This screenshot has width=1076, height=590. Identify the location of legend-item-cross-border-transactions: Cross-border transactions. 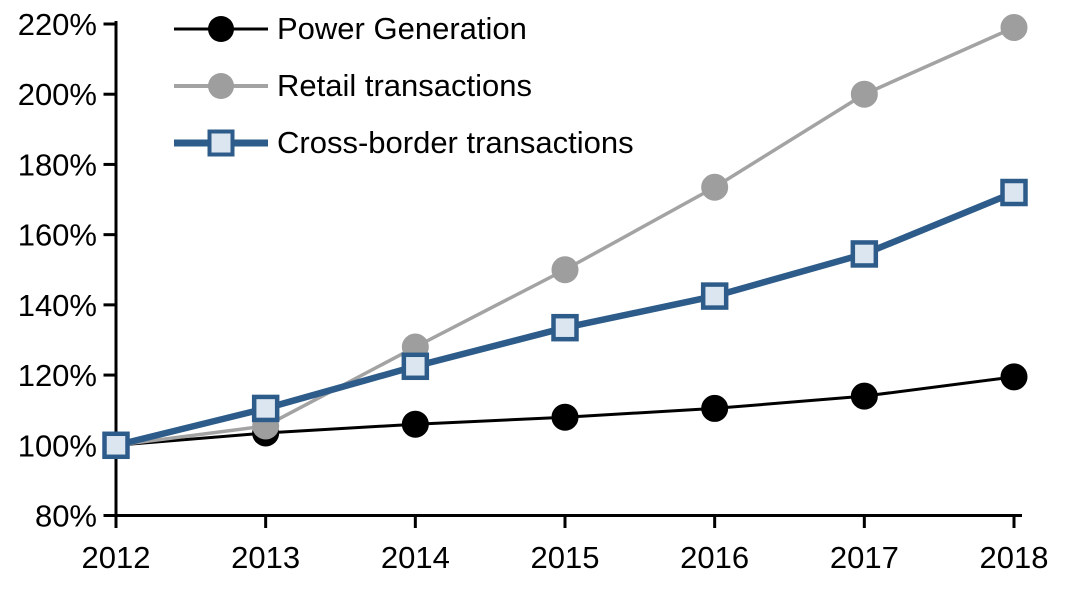
(404, 142).